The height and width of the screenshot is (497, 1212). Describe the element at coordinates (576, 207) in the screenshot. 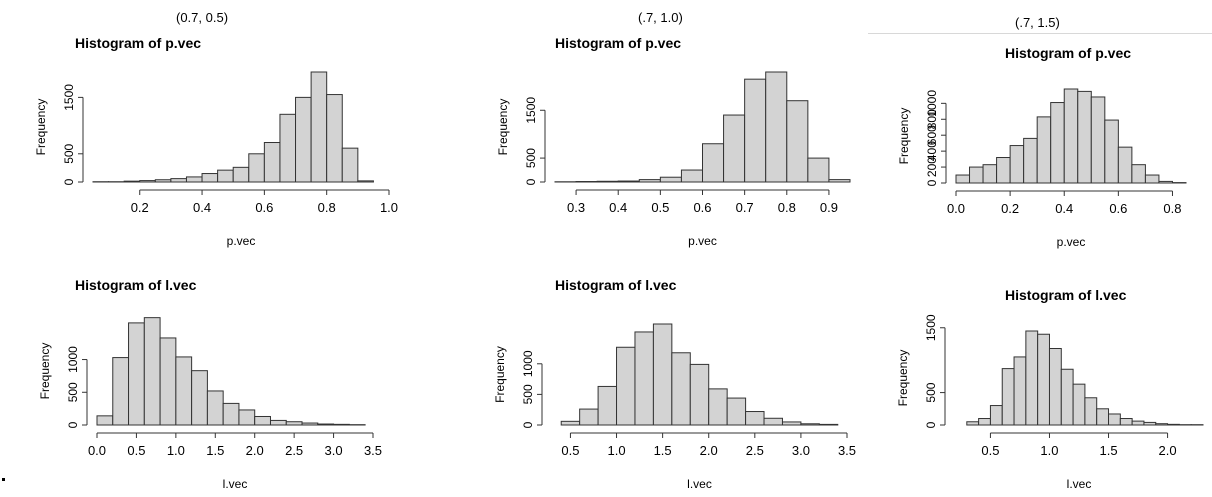

I see `x-tick-label: 0.3` at that location.